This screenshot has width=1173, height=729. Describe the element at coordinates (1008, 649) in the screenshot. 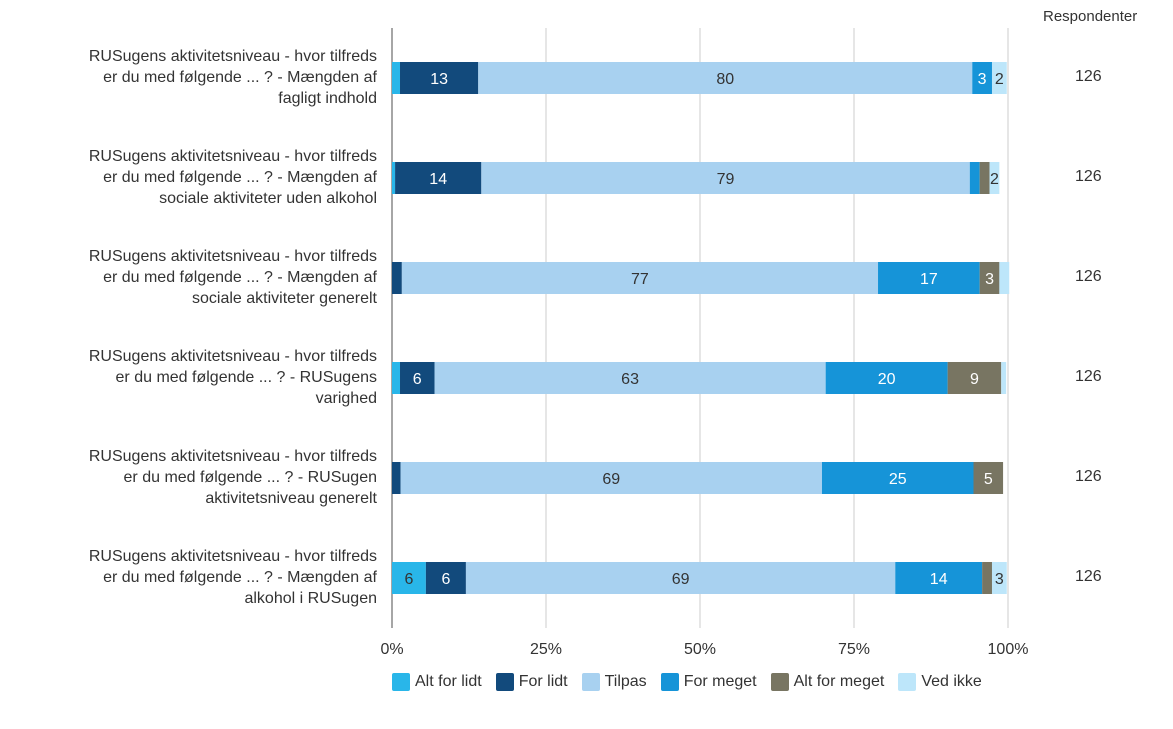

I see `x-tick-label: 100%` at that location.